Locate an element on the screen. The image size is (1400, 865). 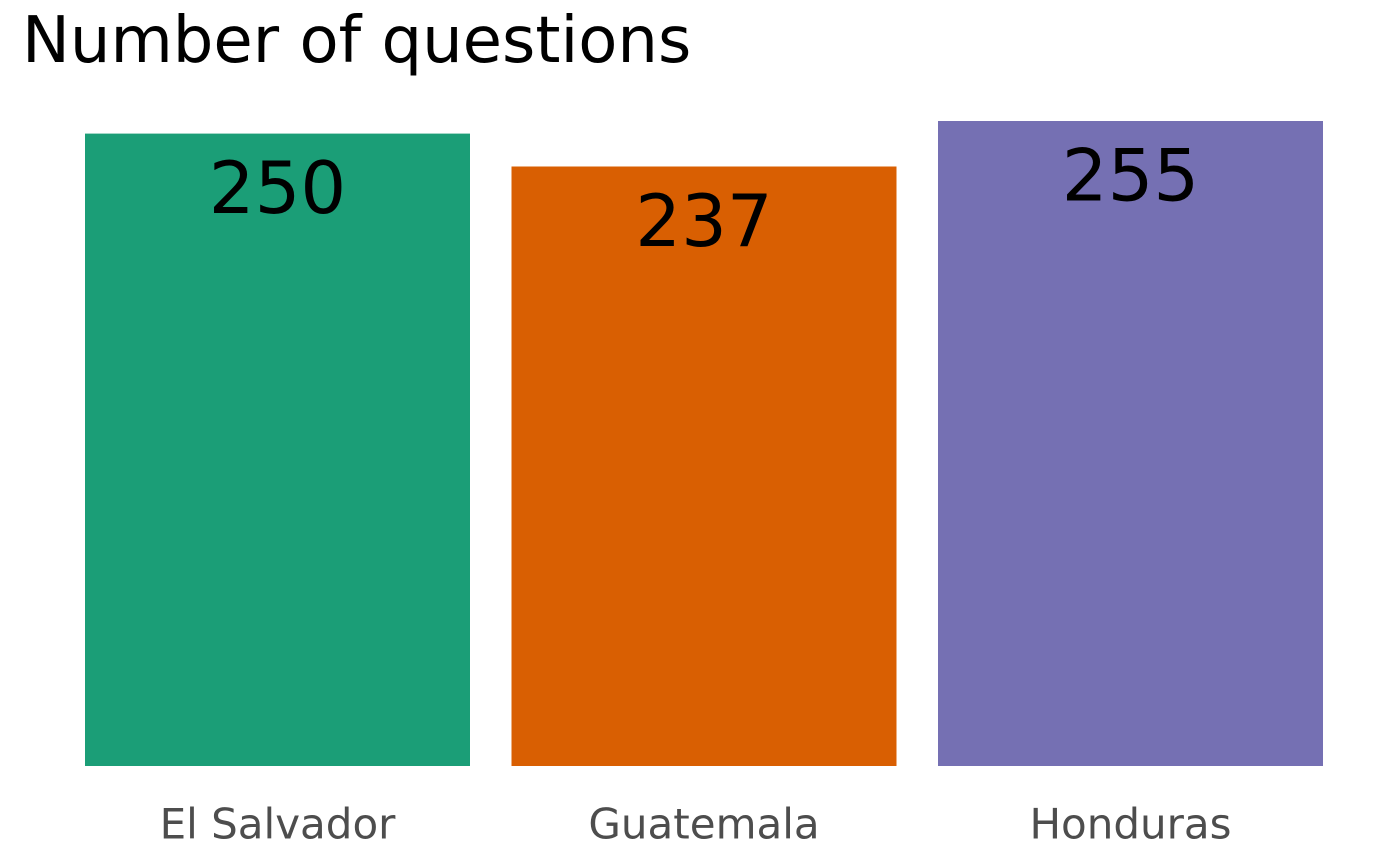
bar-value-label: 255 is located at coordinates (1130, 176).